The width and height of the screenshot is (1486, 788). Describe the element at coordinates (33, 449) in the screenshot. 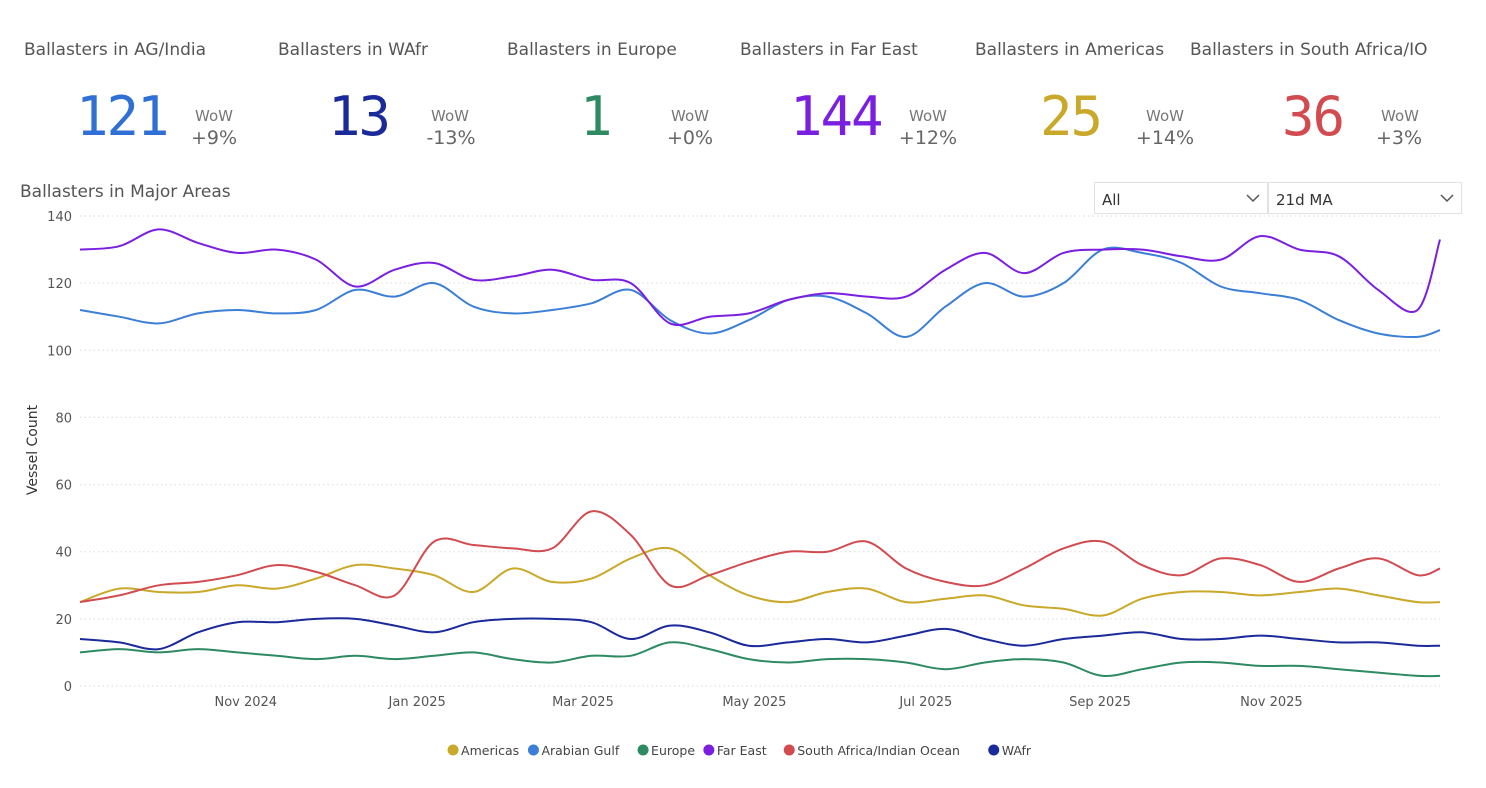

I see `y-axis-label: Vessel Count` at that location.